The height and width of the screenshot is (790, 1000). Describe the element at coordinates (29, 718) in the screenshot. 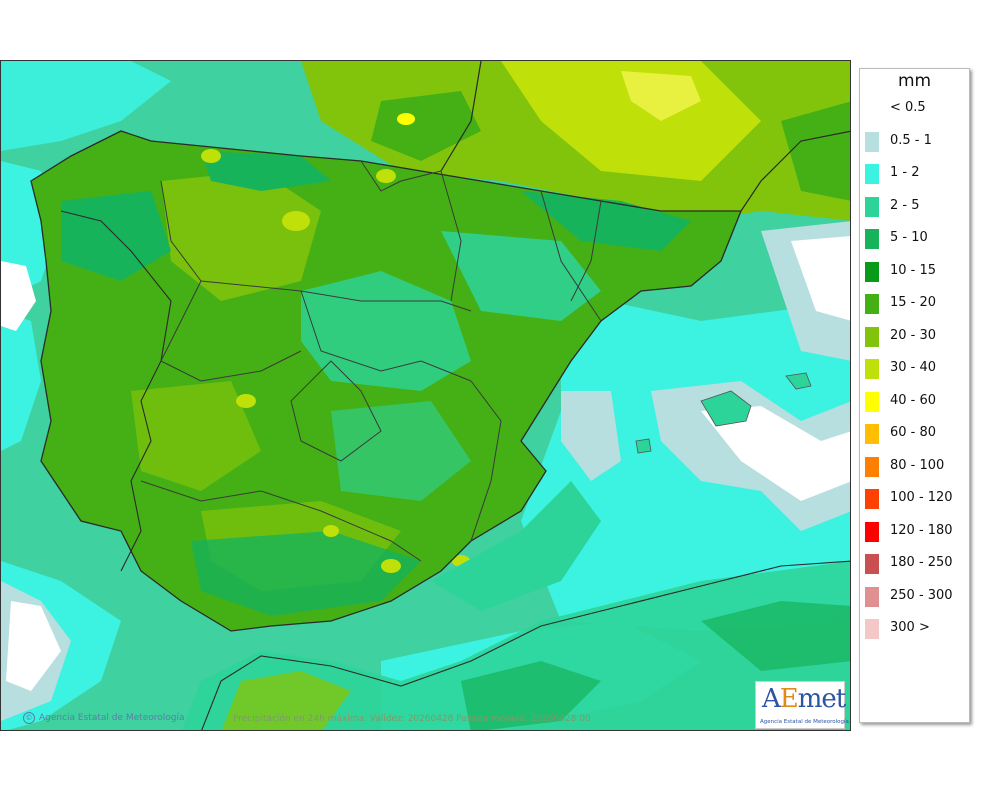

I see `copyright-icon: ©` at that location.